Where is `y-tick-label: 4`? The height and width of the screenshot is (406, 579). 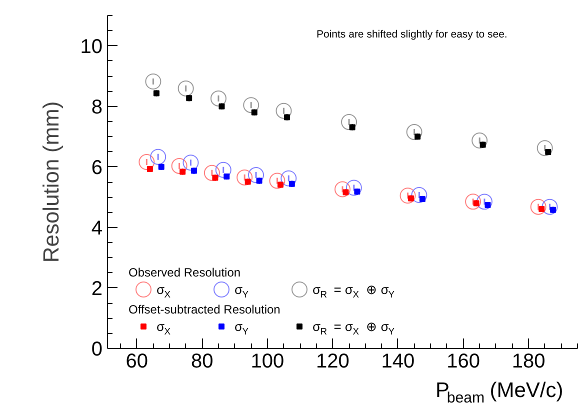 y-tick-label: 4 is located at coordinates (96, 228).